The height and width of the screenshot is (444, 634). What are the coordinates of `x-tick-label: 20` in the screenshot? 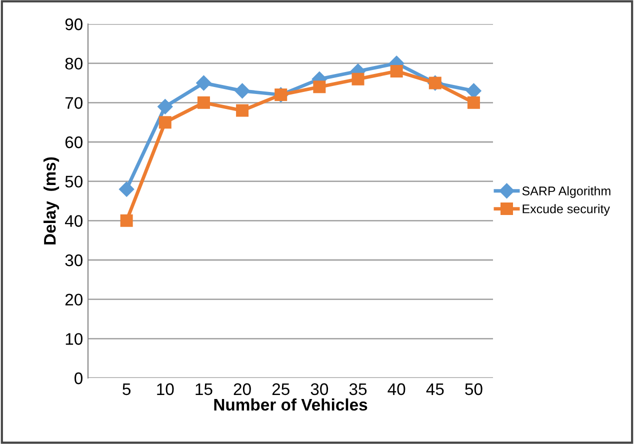 It's located at (242, 389).